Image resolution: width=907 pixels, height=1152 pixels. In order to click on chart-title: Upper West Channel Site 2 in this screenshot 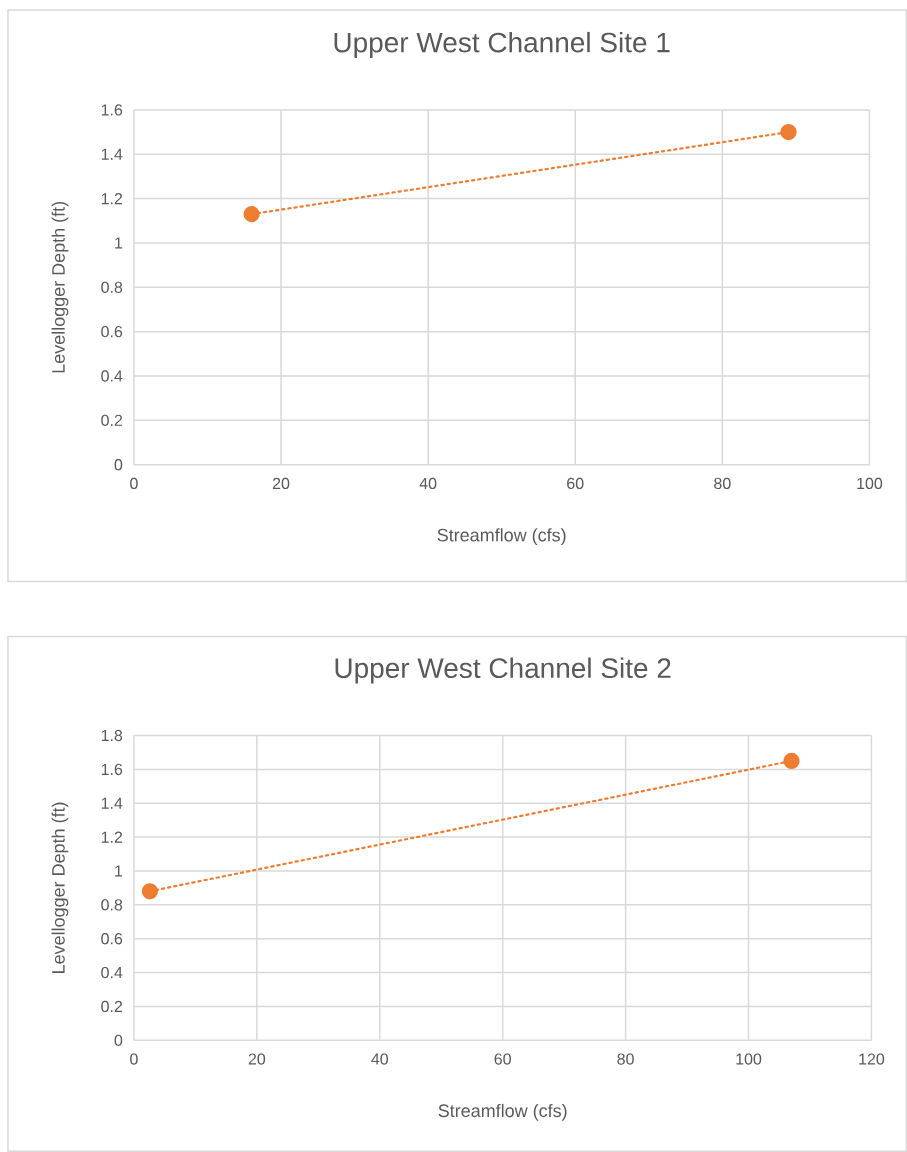, I will do `click(503, 670)`.